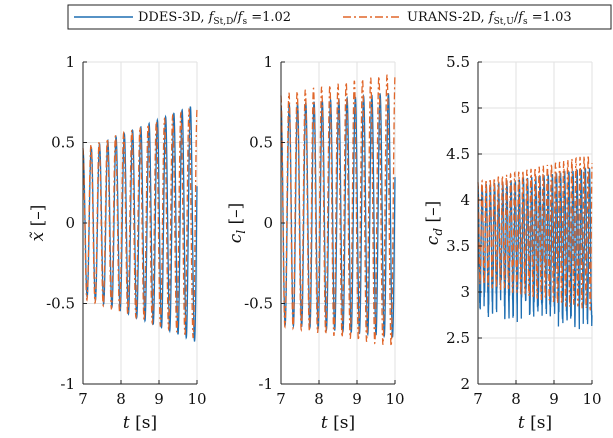 This screenshot has width=613, height=438. I want to click on legend-label-urans: URANS-2D, fSt,U/fs =1.03, so click(489, 18).